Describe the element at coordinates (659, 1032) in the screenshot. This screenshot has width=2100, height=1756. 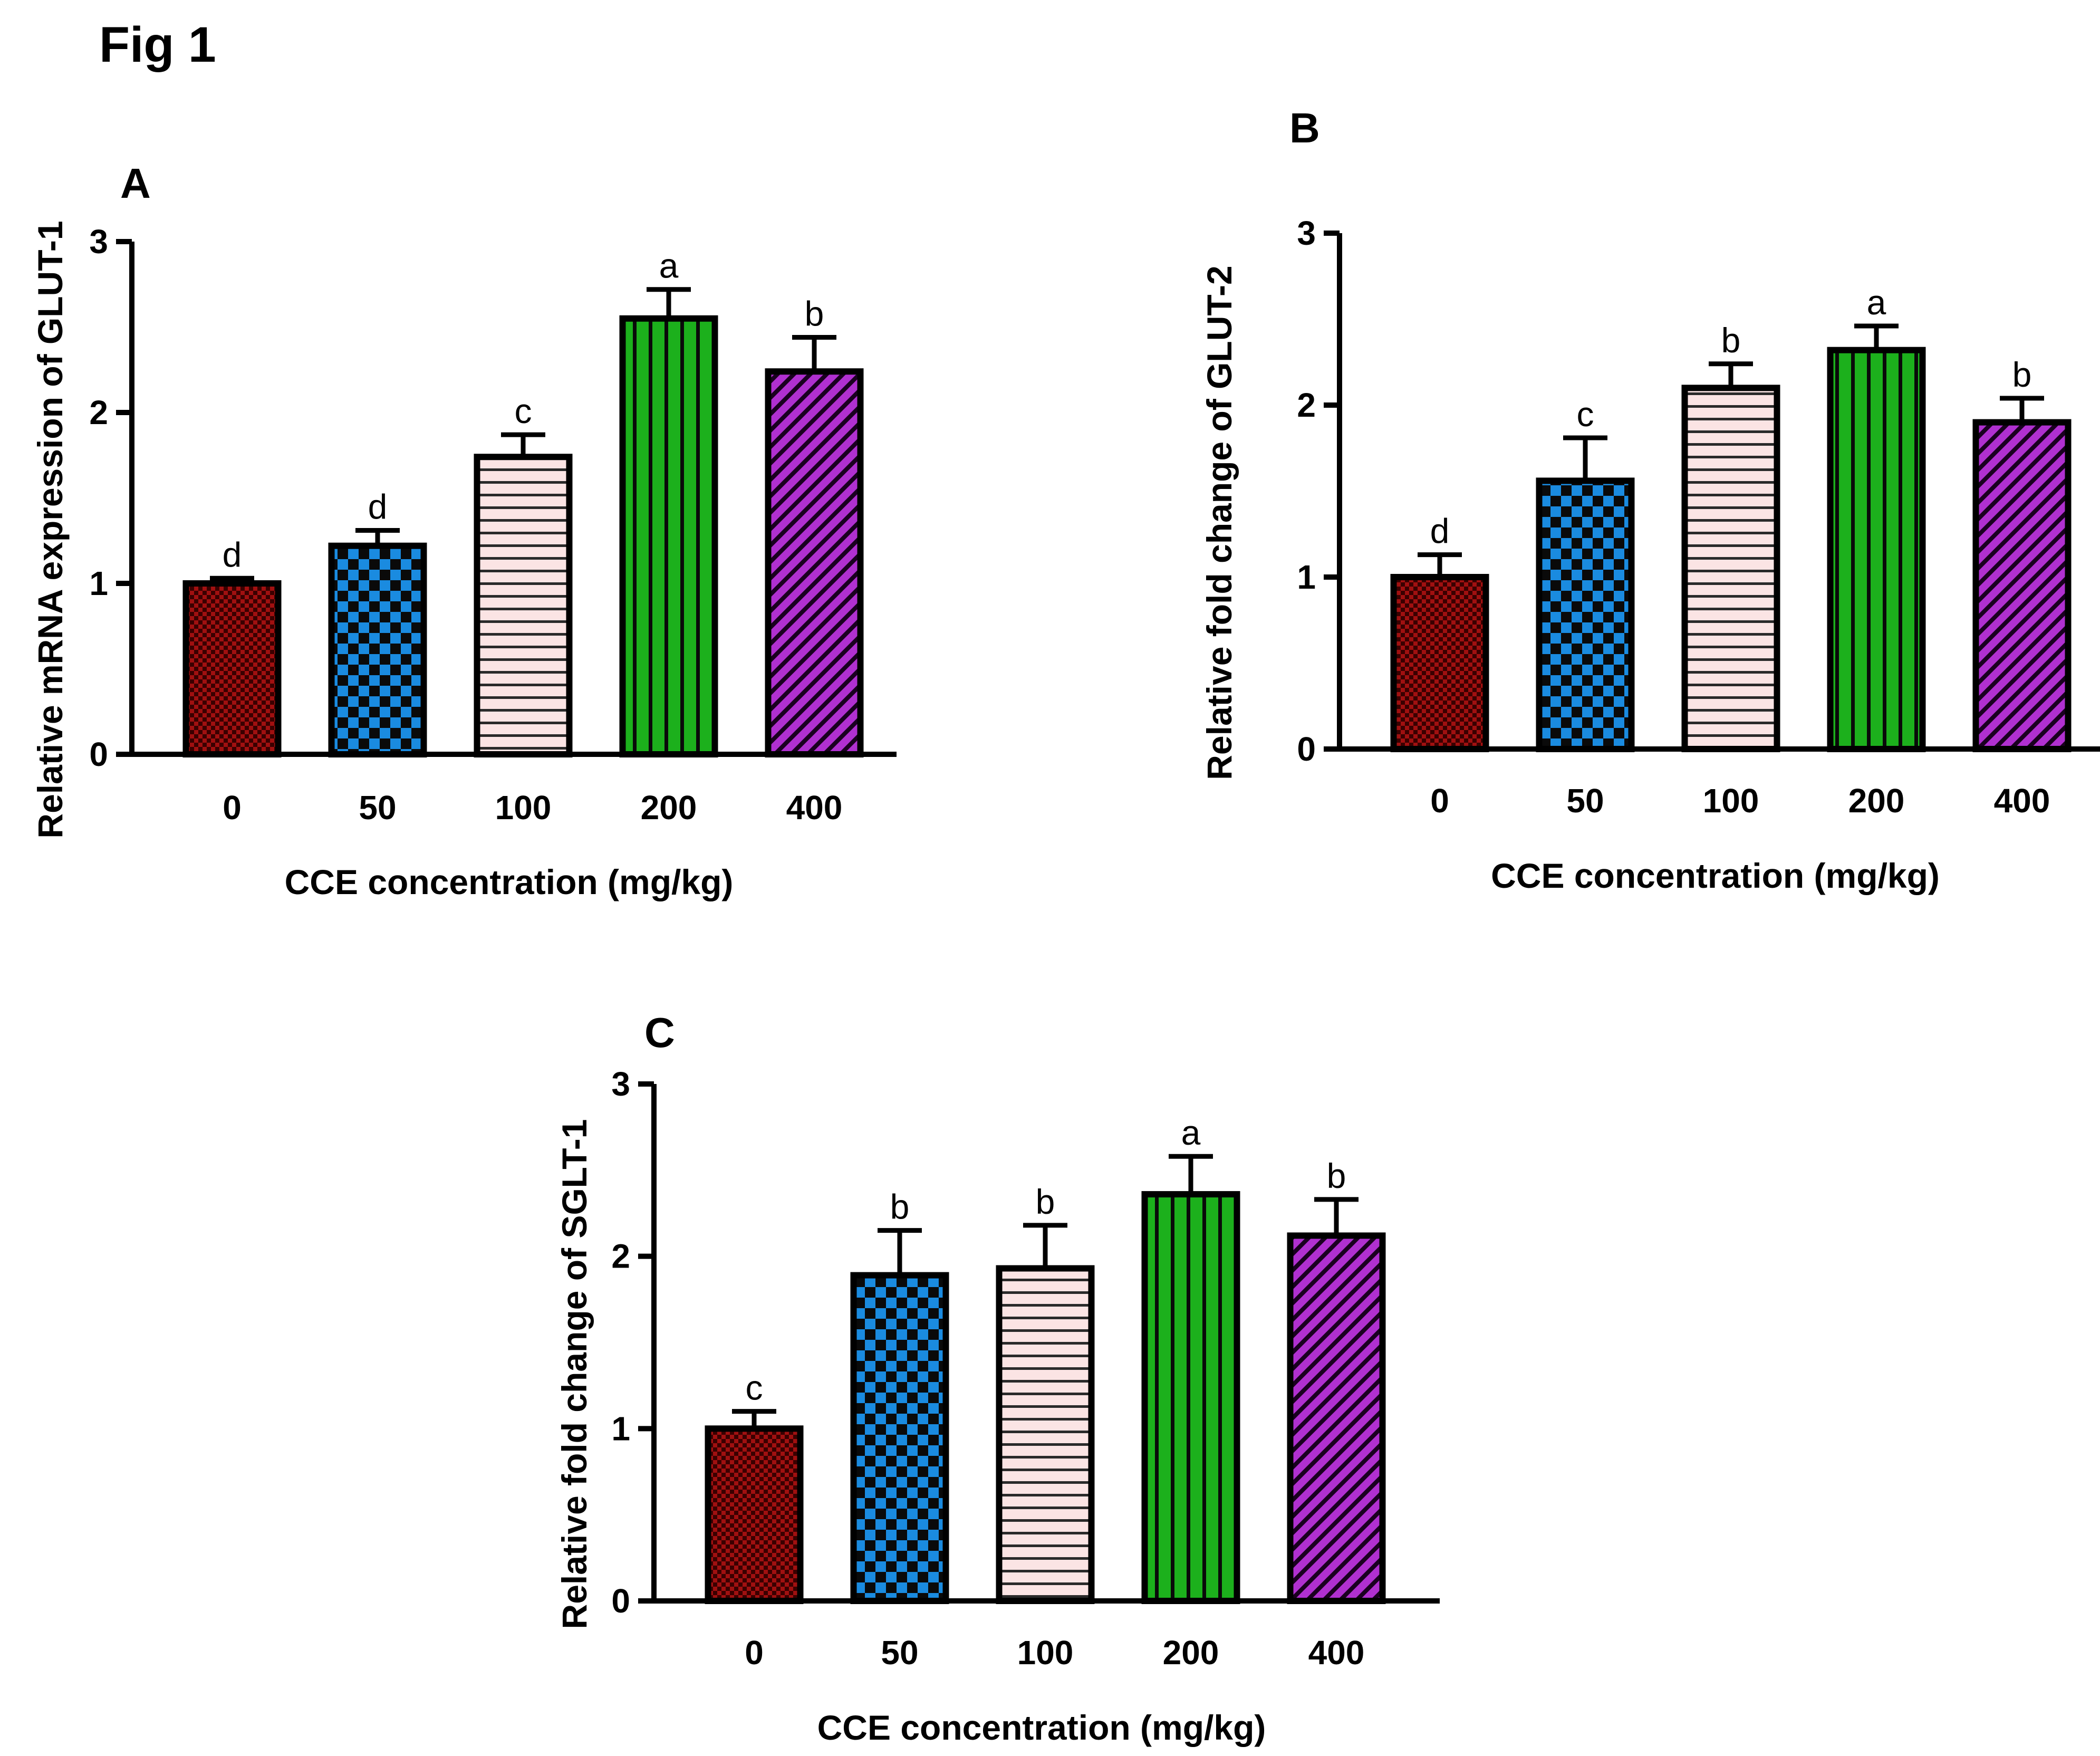
I see `panel-letter-c: C` at that location.